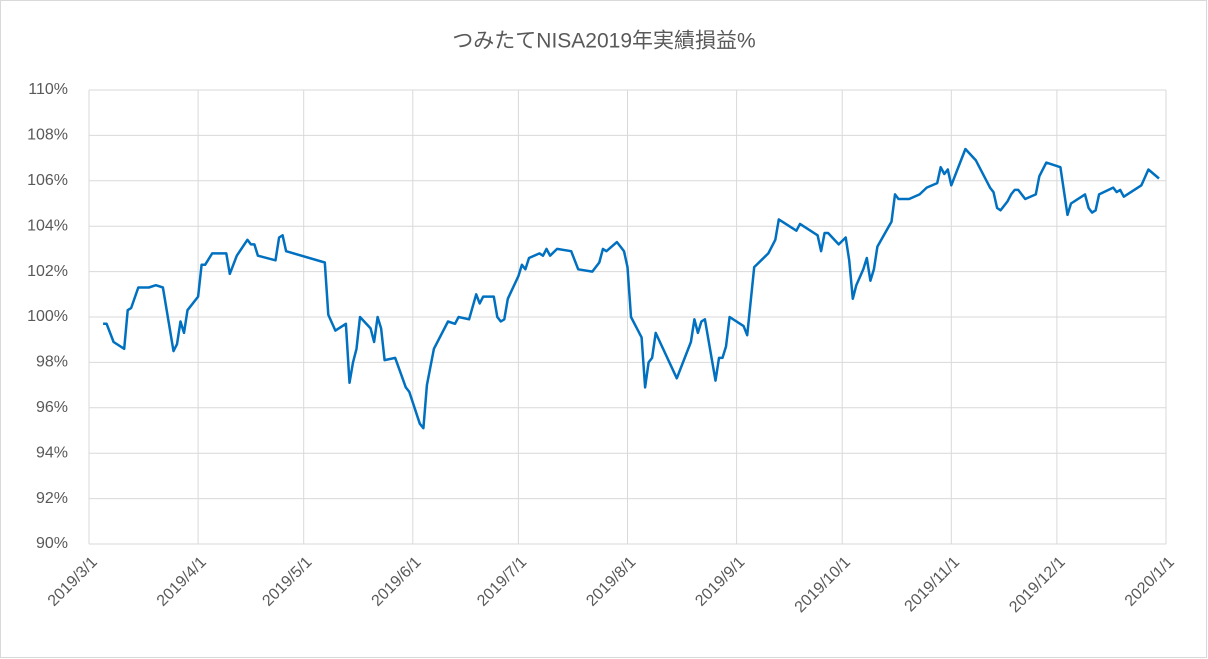 The width and height of the screenshot is (1208, 659). What do you see at coordinates (47, 135) in the screenshot?
I see `y-tick-label: 108%` at bounding box center [47, 135].